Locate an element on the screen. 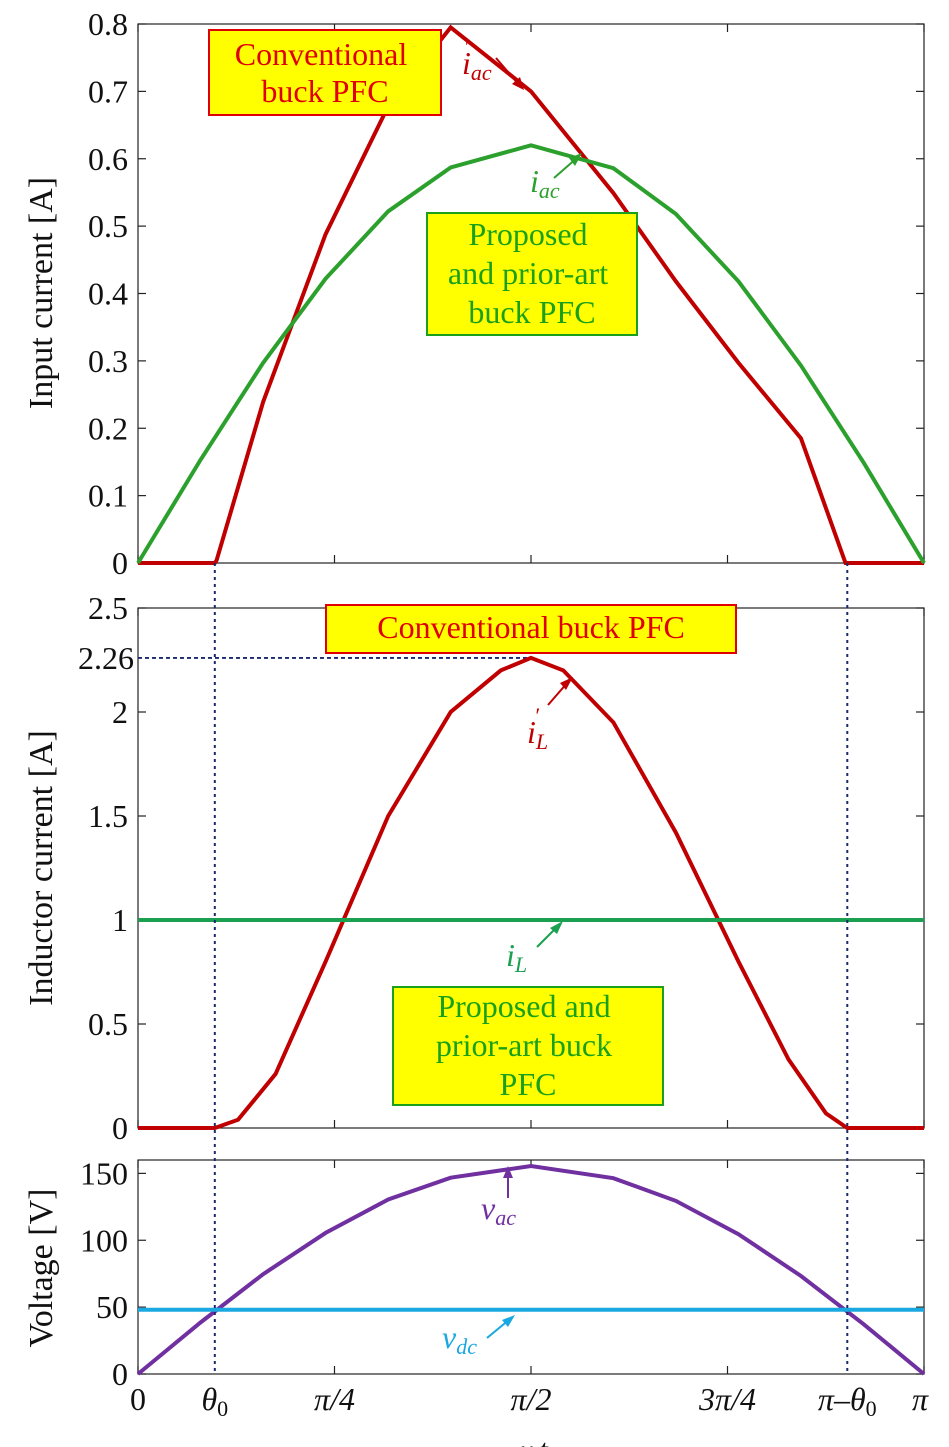 The height and width of the screenshot is (1447, 949). annotation-proposed-middle: Proposed and prior-art buck PFC is located at coordinates (528, 1046).